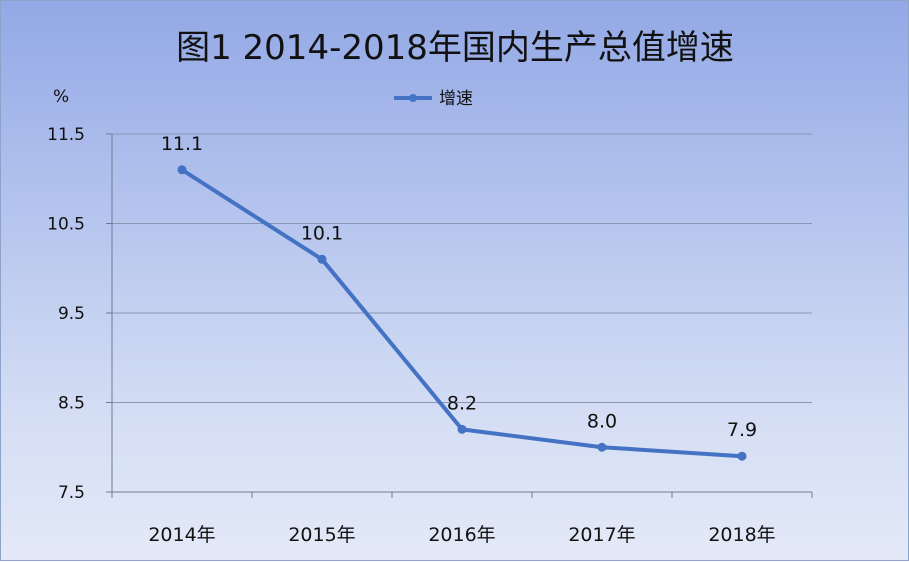  Describe the element at coordinates (456, 99) in the screenshot. I see `legend-label: 增速` at that location.